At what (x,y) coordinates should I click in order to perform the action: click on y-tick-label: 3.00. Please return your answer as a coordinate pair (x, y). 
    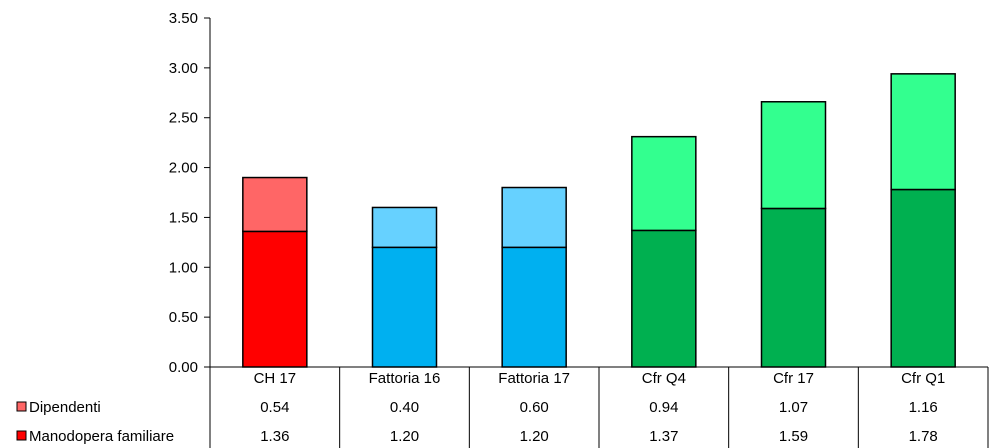
    Looking at the image, I should click on (183, 68).